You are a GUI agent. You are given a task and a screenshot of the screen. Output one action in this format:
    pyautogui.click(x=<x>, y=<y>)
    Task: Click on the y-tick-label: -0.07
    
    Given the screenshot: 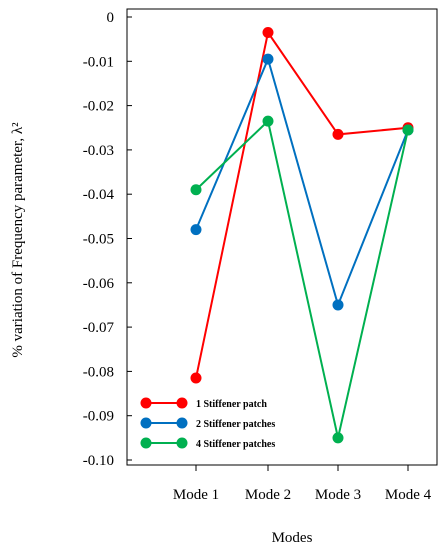 What is the action you would take?
    pyautogui.click(x=99, y=328)
    